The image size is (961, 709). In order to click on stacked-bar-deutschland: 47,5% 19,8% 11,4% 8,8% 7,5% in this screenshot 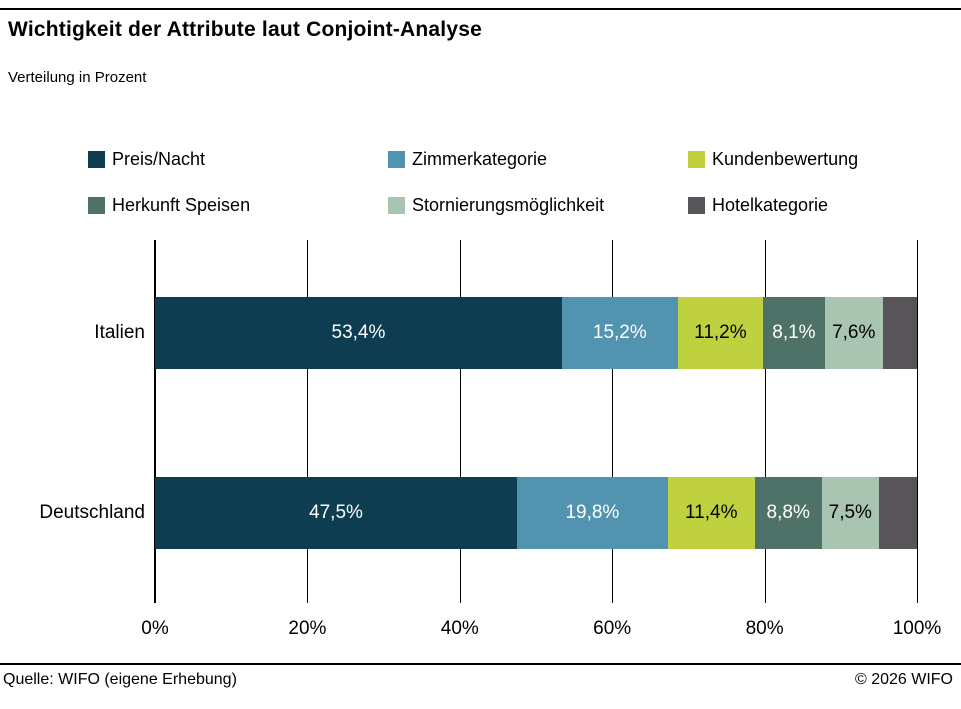, I will do `click(536, 513)`.